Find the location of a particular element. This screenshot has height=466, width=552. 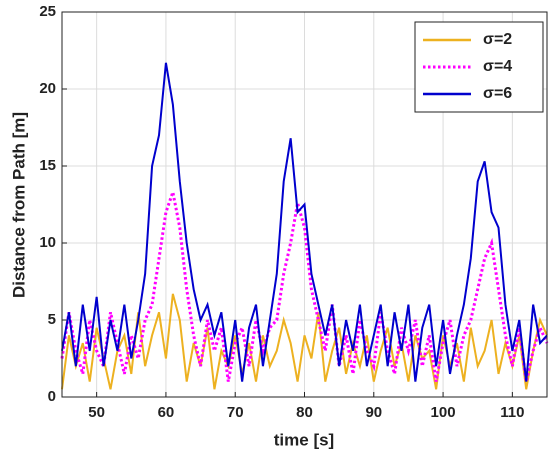

x-tick-label: 110 is located at coordinates (512, 412).